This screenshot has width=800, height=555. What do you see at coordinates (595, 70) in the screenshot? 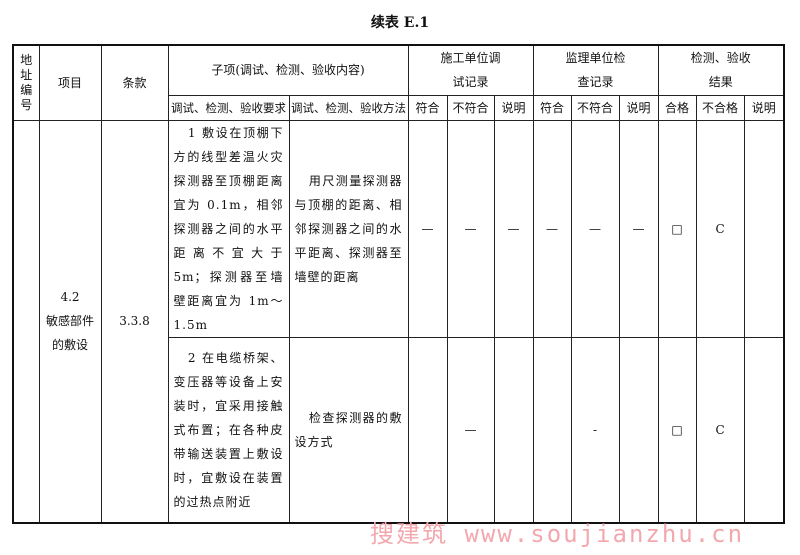
I see `header-supervision: 监理单位检查记录` at bounding box center [595, 70].